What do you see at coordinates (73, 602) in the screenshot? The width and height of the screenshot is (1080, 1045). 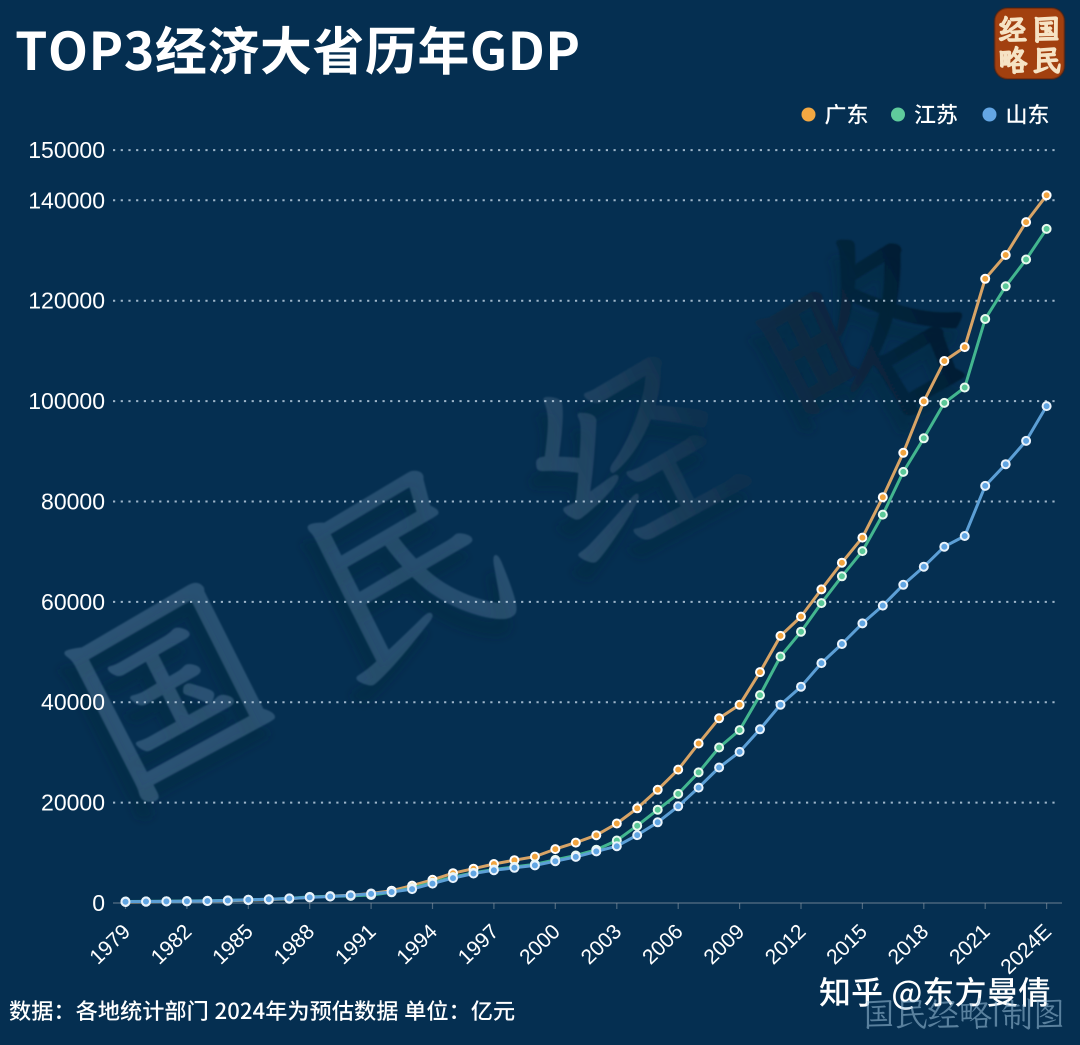 I see `svg-text: 60000` at bounding box center [73, 602].